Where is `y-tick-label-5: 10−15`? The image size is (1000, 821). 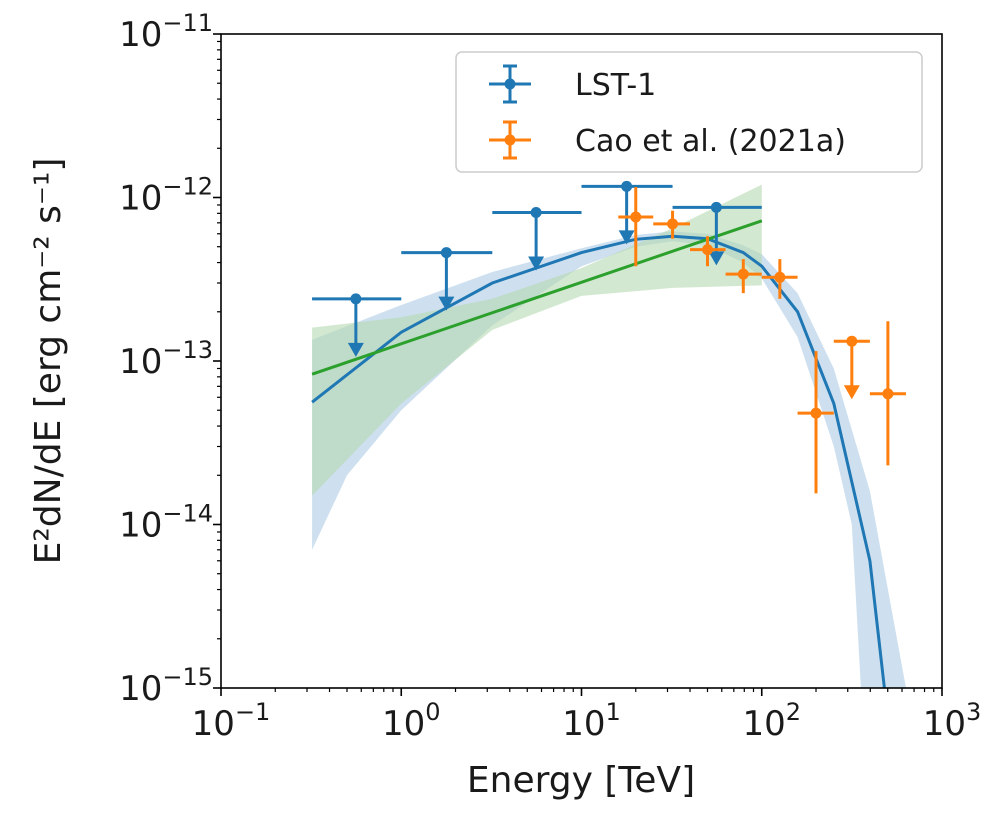
y-tick-label-5: 10−15 is located at coordinates (166, 686).